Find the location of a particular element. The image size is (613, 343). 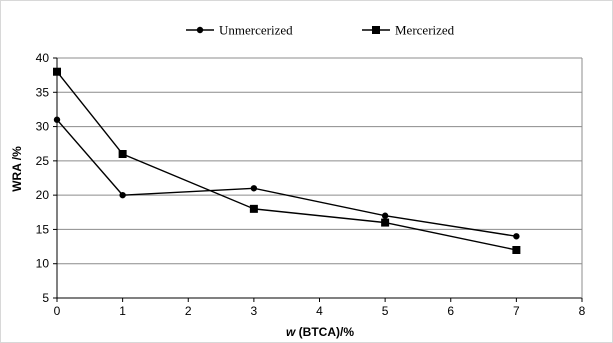

x-tick-label: 1 is located at coordinates (122, 311).